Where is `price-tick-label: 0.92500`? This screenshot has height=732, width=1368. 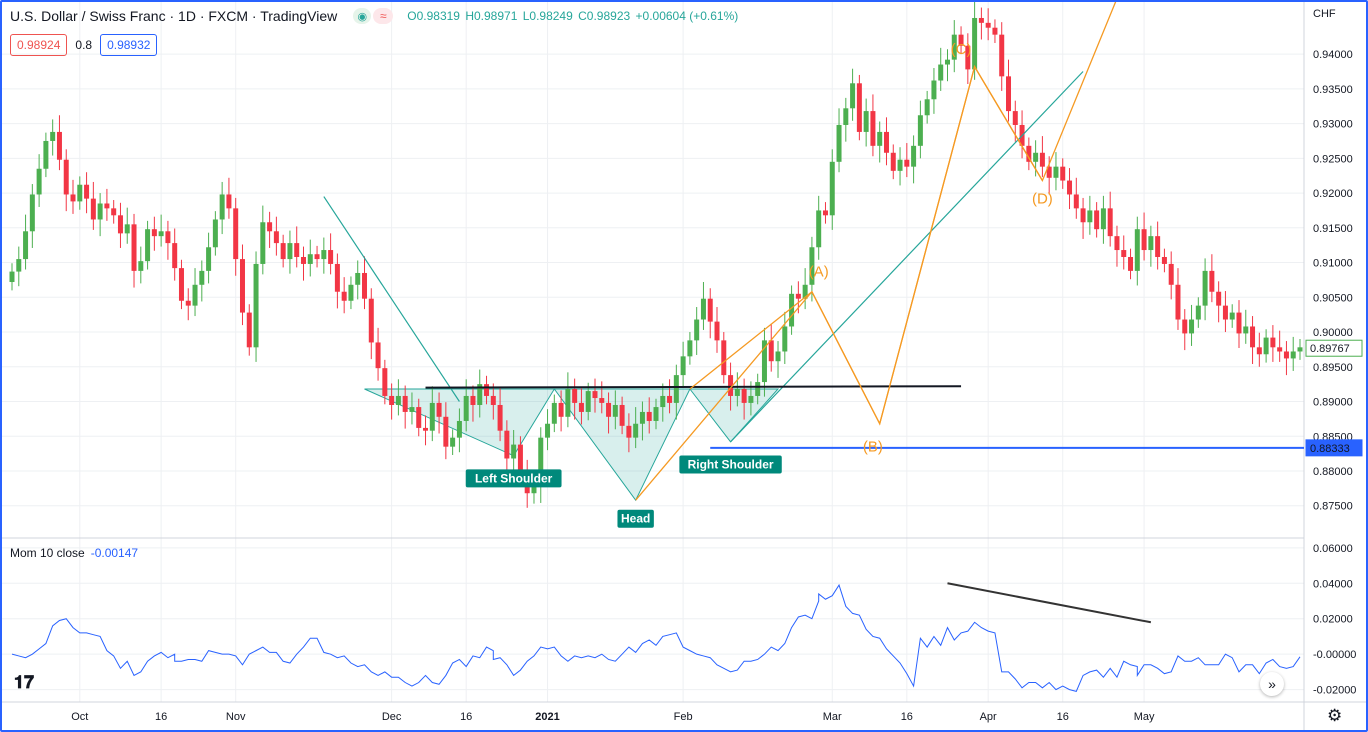
price-tick-label: 0.92500 is located at coordinates (1333, 159).